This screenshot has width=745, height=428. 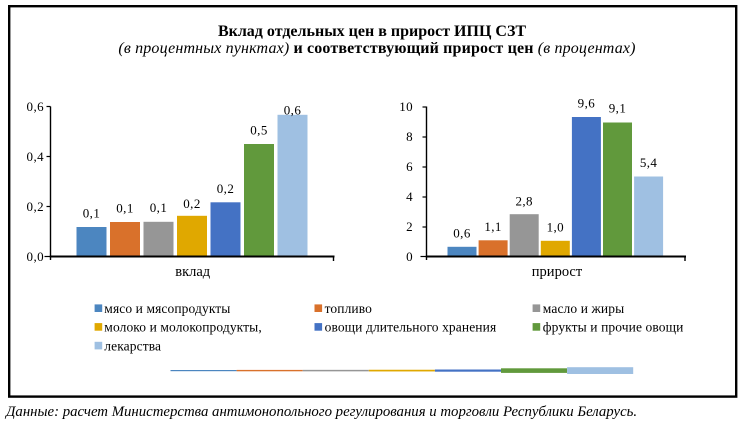 What do you see at coordinates (617, 108) in the screenshot?
I see `svg-text: 9,1` at bounding box center [617, 108].